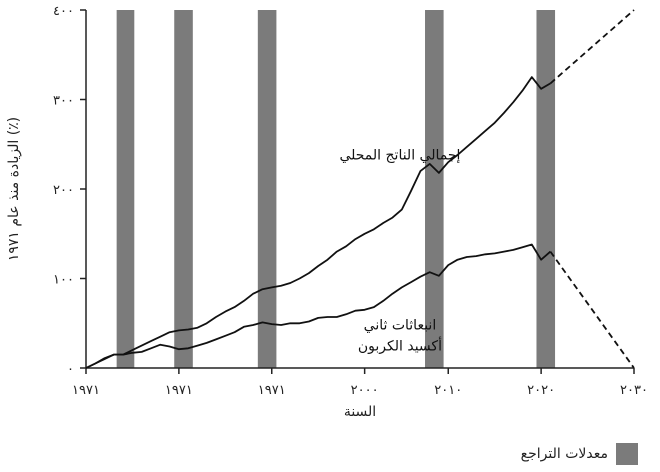 The image size is (660, 472). What do you see at coordinates (448, 390) in the screenshot?
I see `x-tick-label: ٢٠١٠` at bounding box center [448, 390].